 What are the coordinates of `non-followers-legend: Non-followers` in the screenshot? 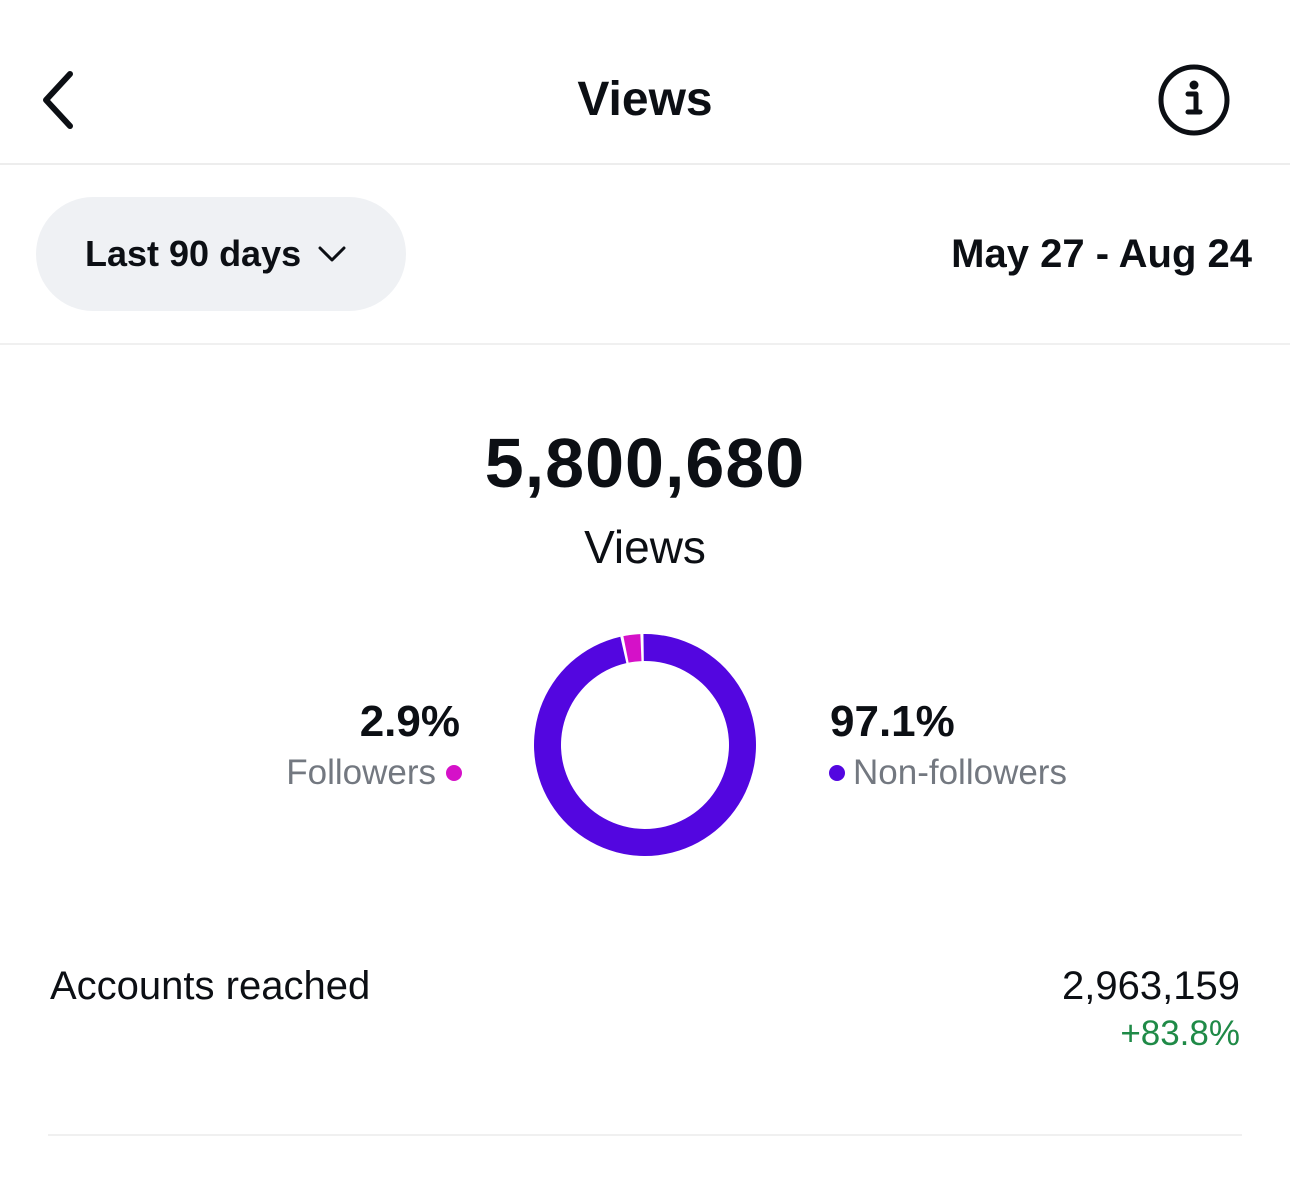 It's located at (948, 773).